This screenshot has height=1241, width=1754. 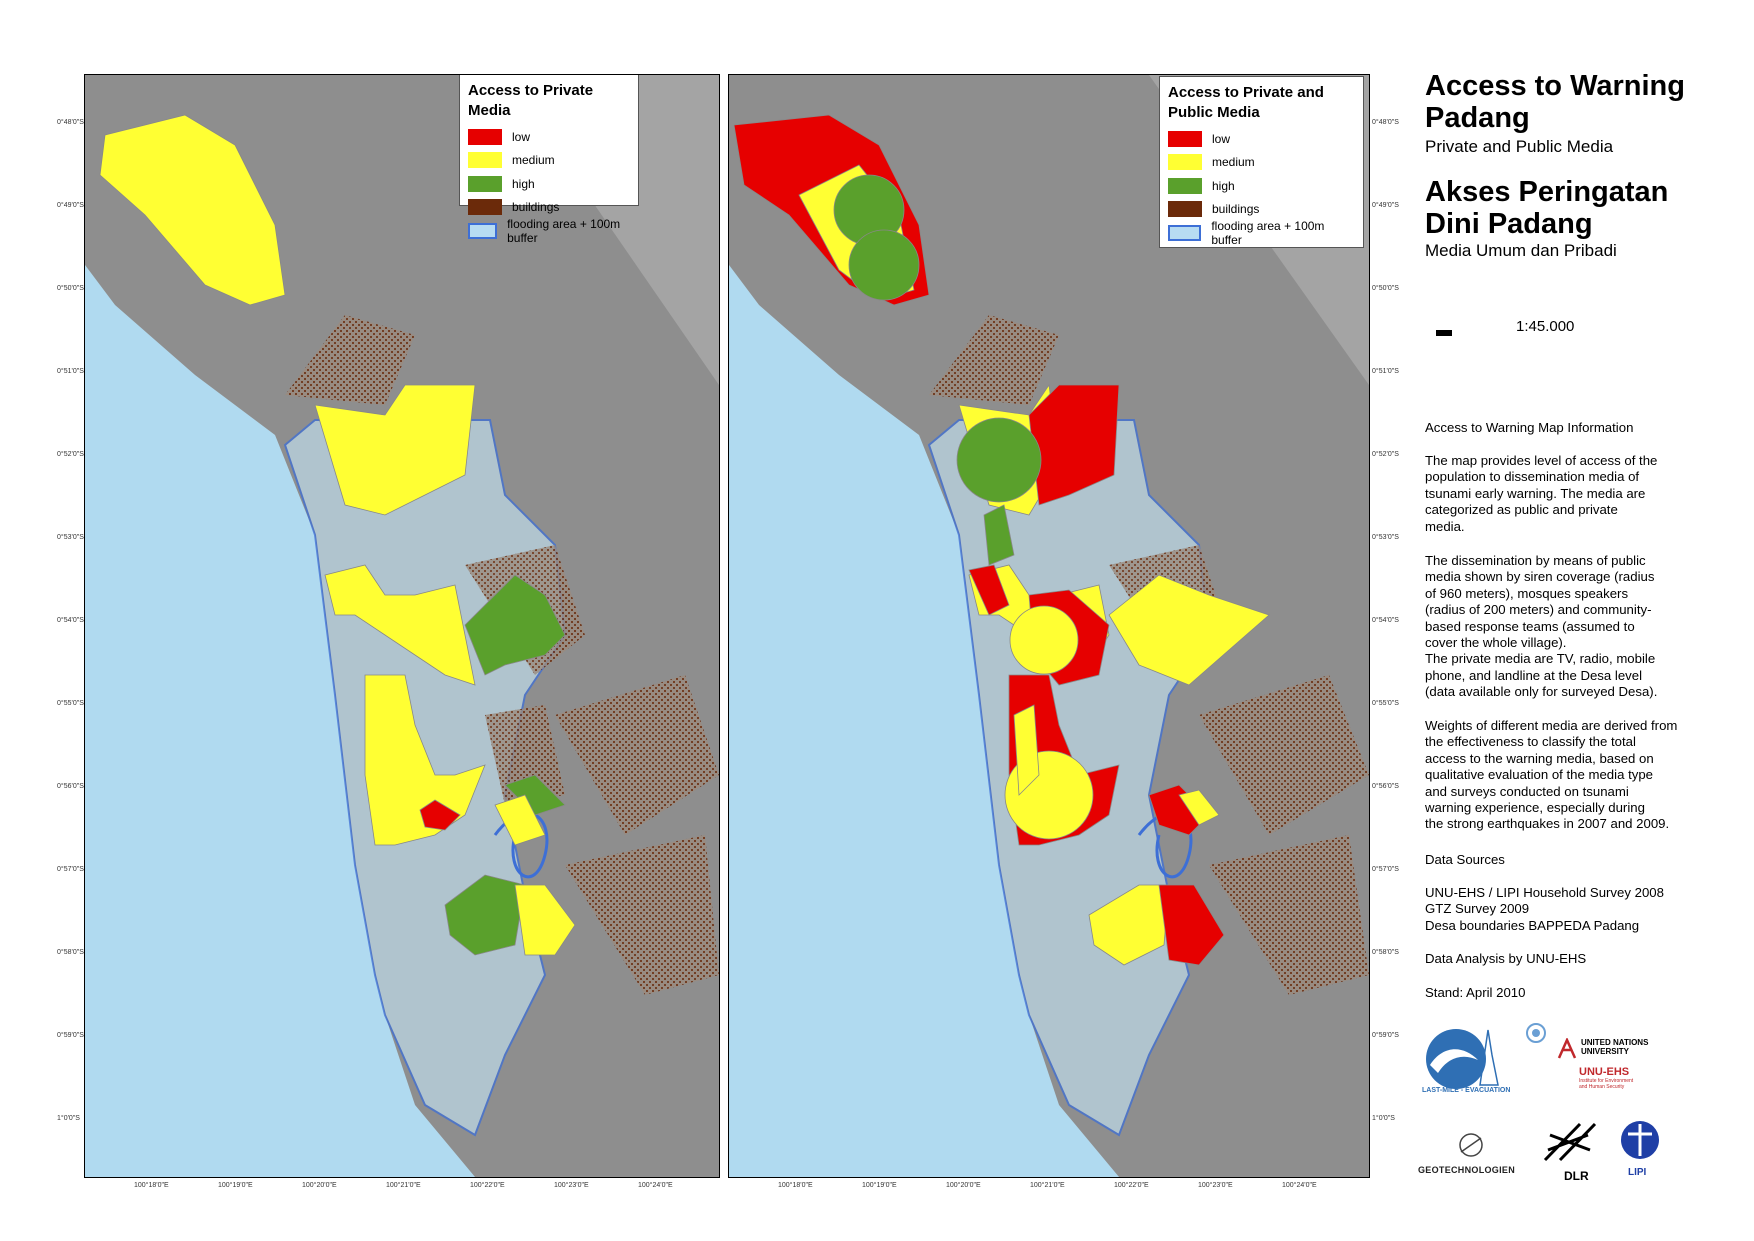 I want to click on title-en-line2: Padang, so click(x=1477, y=118).